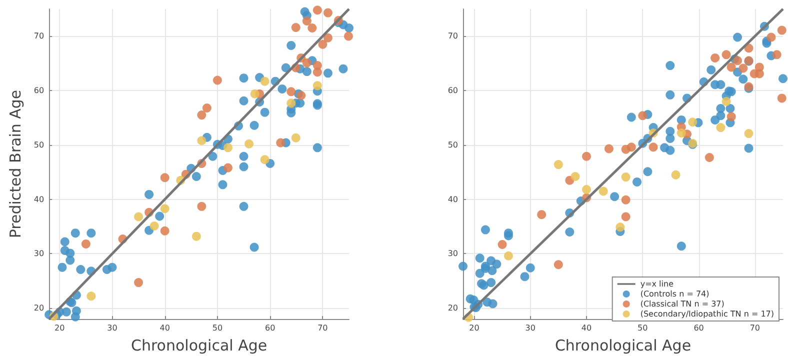  Describe the element at coordinates (657, 284) in the screenshot. I see `legend-label: y=x line` at that location.